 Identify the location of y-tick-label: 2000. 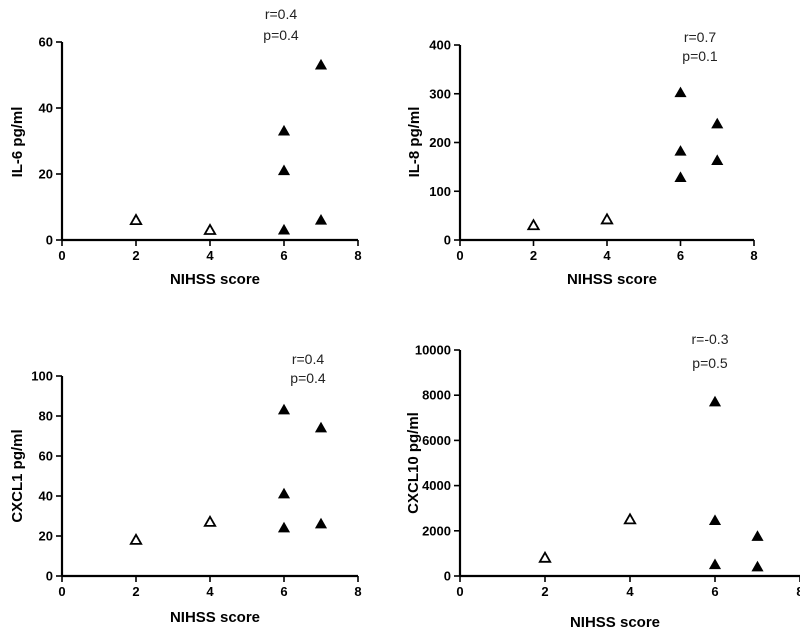
(436, 530).